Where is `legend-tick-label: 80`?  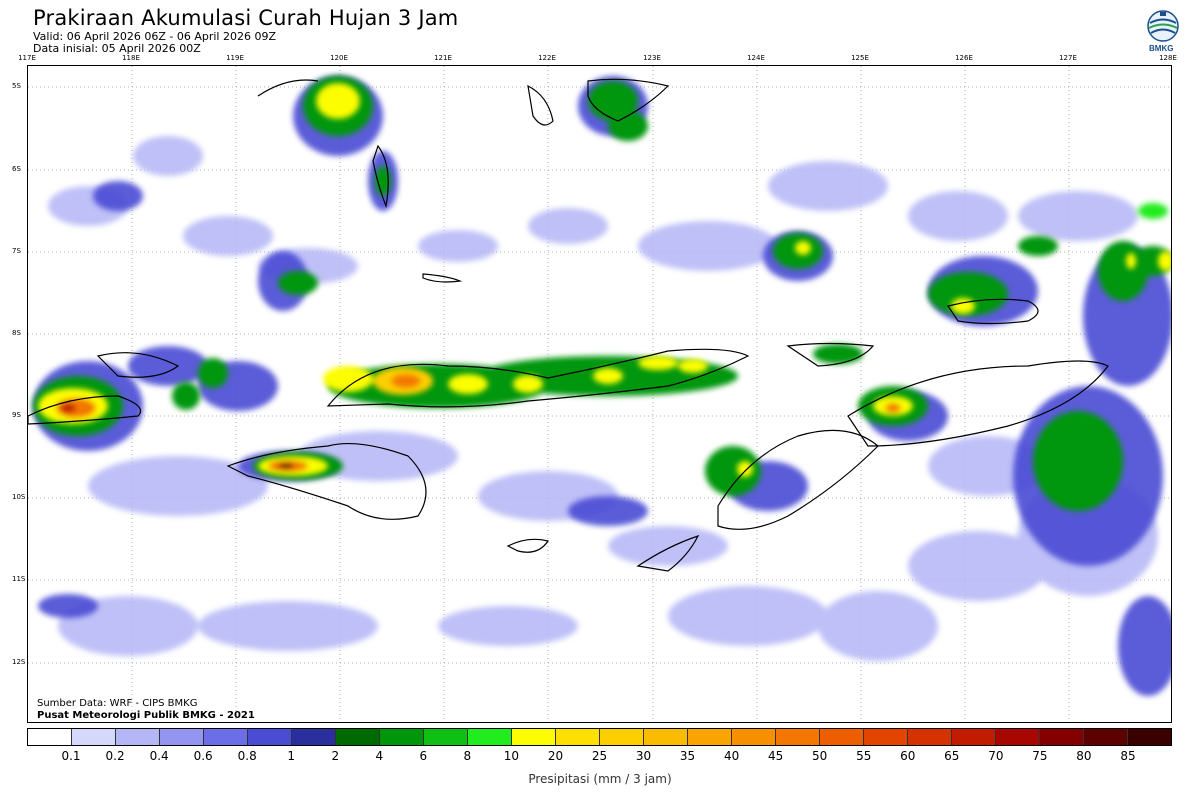 legend-tick-label: 80 is located at coordinates (1084, 756).